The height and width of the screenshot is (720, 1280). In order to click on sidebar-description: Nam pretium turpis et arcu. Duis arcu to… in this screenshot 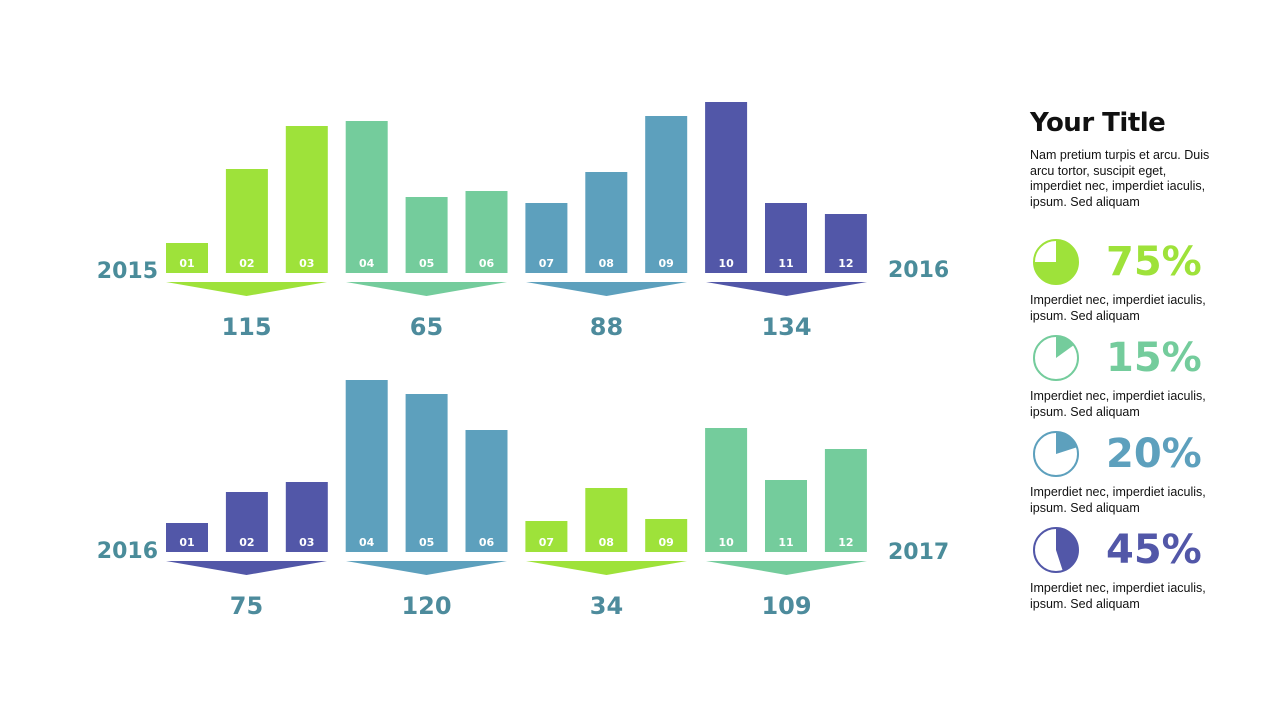, I will do `click(1120, 178)`.